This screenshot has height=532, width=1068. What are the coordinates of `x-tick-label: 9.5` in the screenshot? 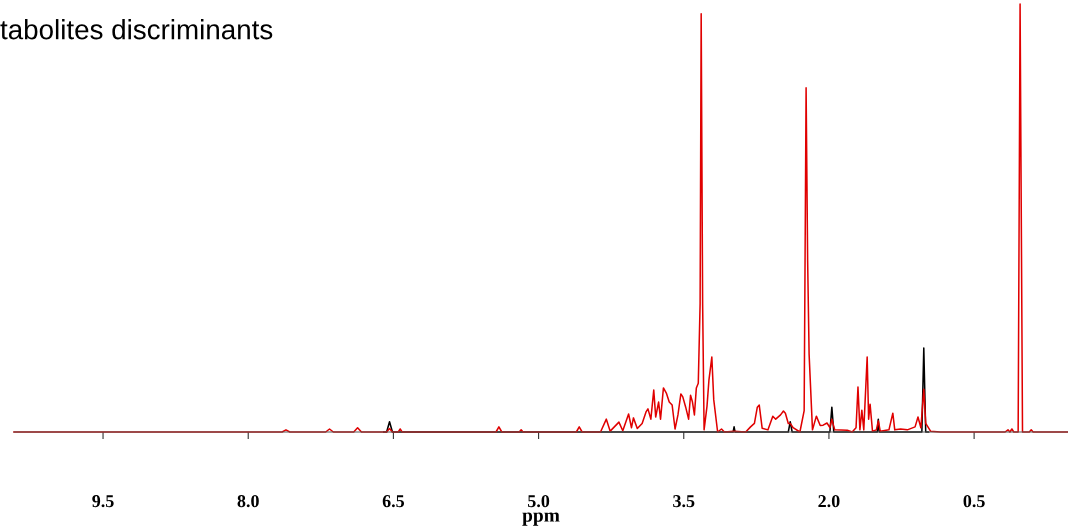 It's located at (103, 501).